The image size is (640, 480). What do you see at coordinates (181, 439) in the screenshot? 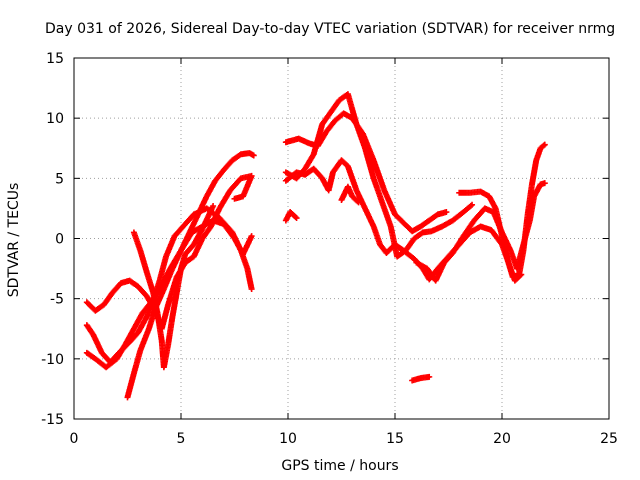
I see `x-tick-label: 5` at bounding box center [181, 439].